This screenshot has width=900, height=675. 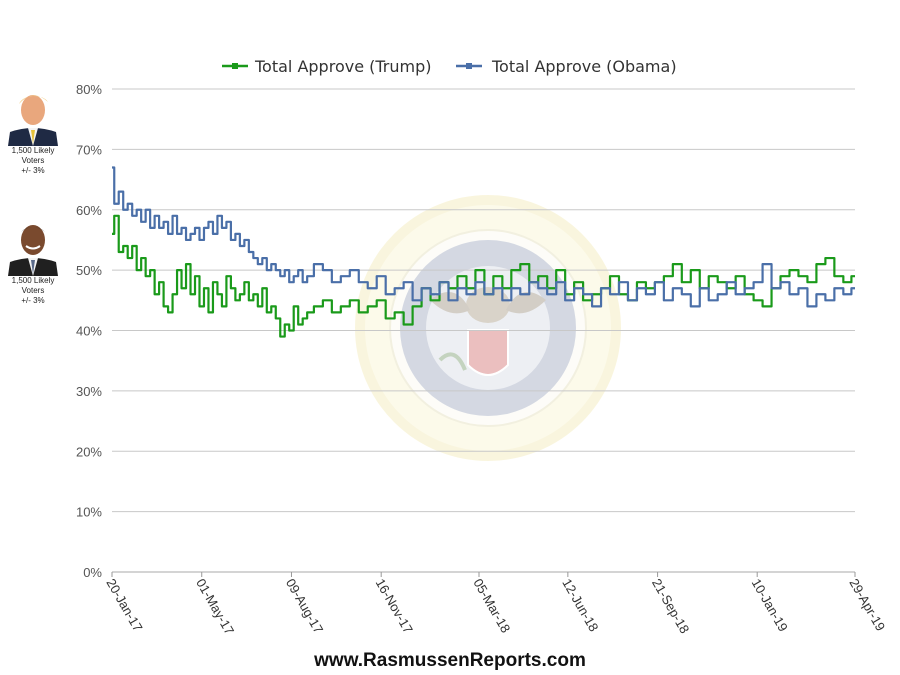 I want to click on y-tick-label: 30%, so click(x=89, y=391).